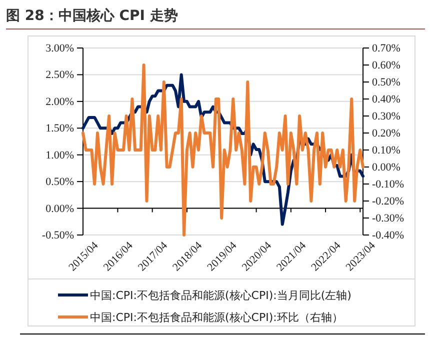  I want to click on y2-tick-label: -0.40%, so click(388, 236).